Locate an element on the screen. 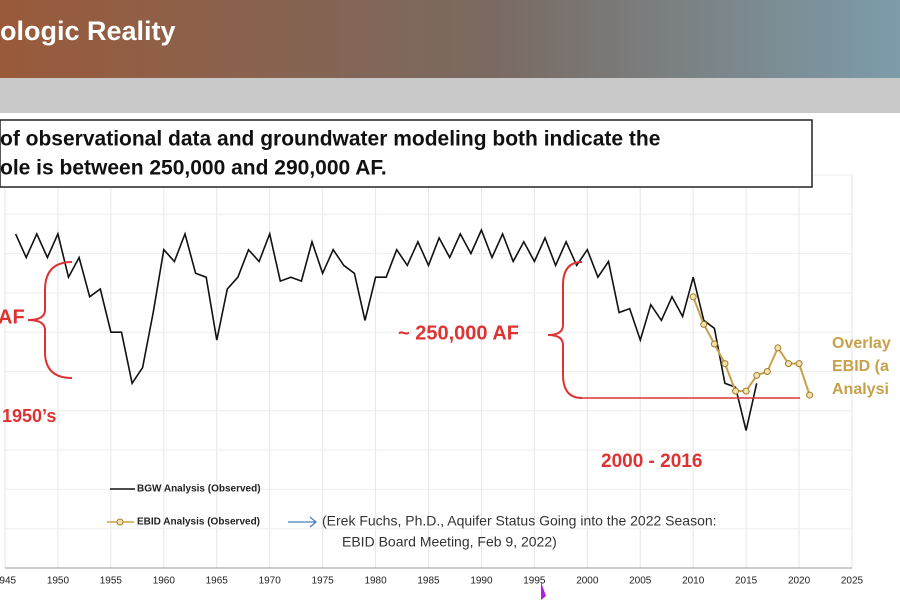  x-tick-label: 2015 is located at coordinates (746, 581).